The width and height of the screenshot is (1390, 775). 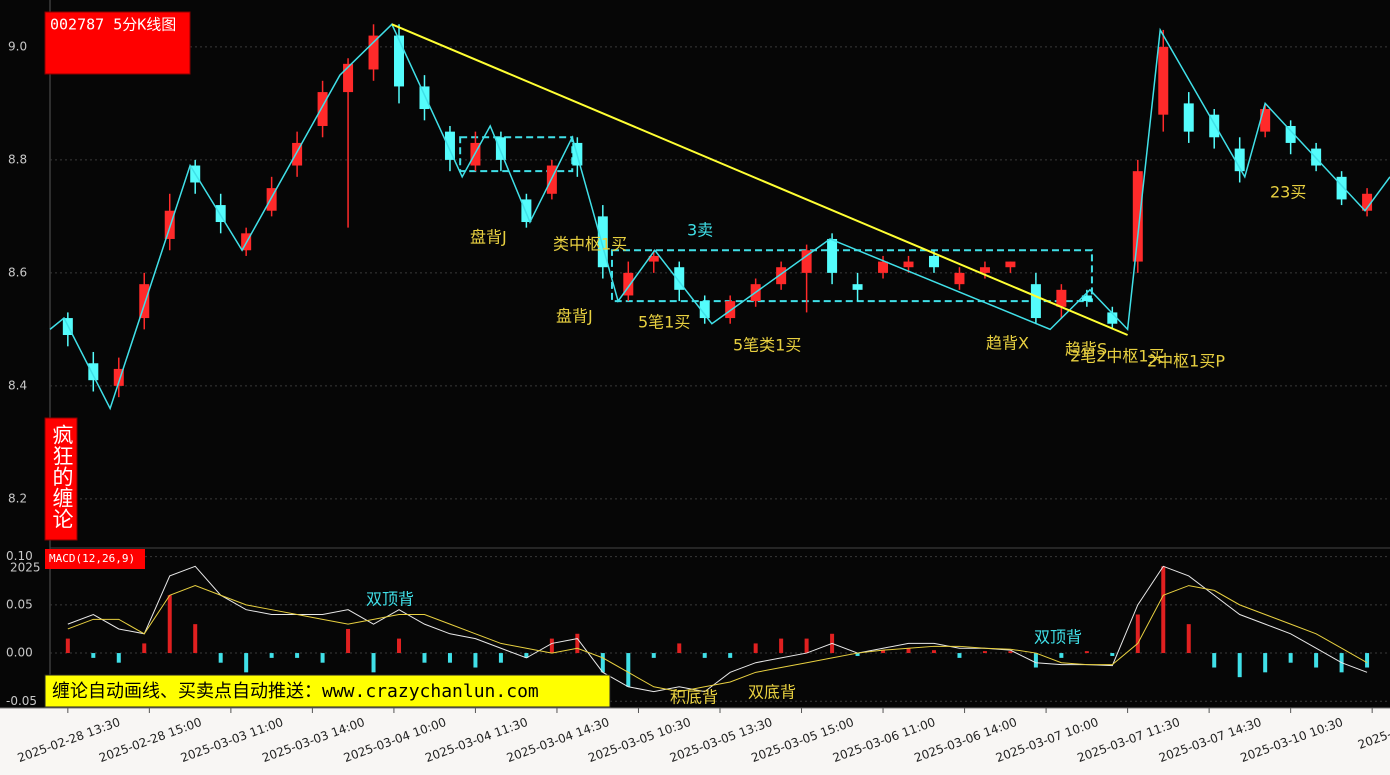 What do you see at coordinates (295, 691) in the screenshot?
I see `banner: 缠论自动画线、买卖点自动推送：www.crazychanlun.com` at bounding box center [295, 691].